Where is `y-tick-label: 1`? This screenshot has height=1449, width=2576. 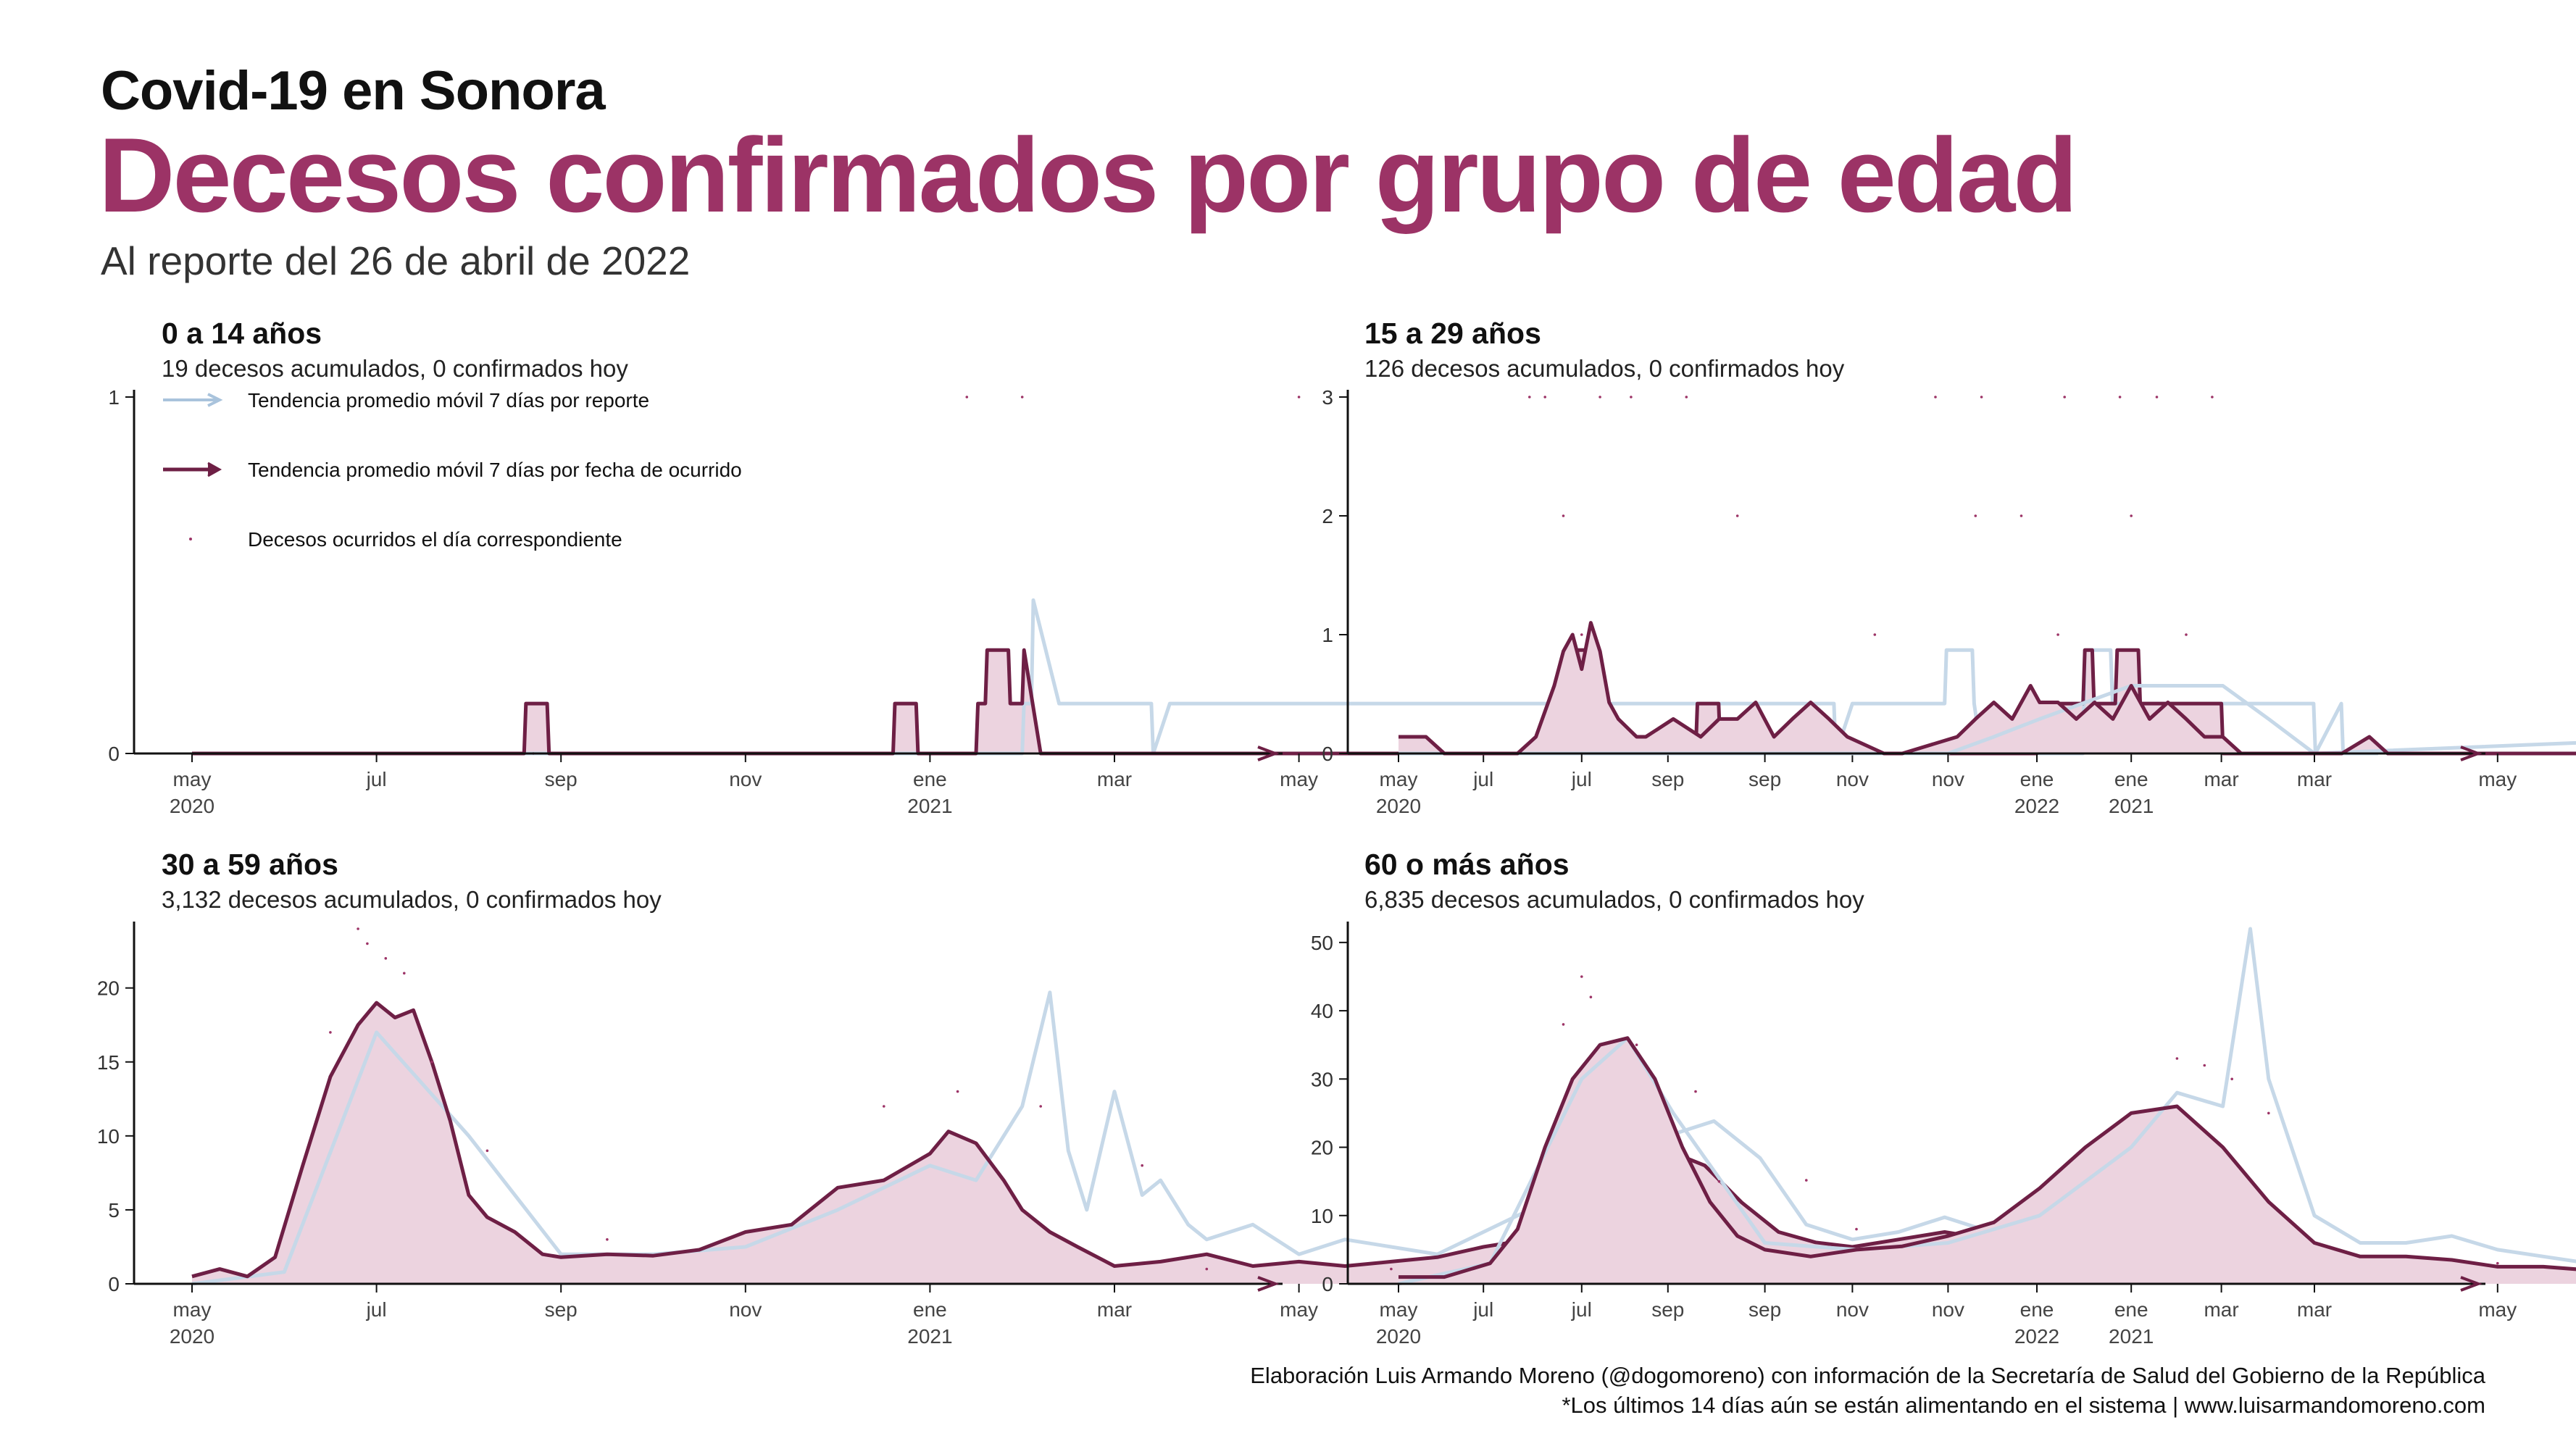
y-tick-label: 1 is located at coordinates (1327, 635).